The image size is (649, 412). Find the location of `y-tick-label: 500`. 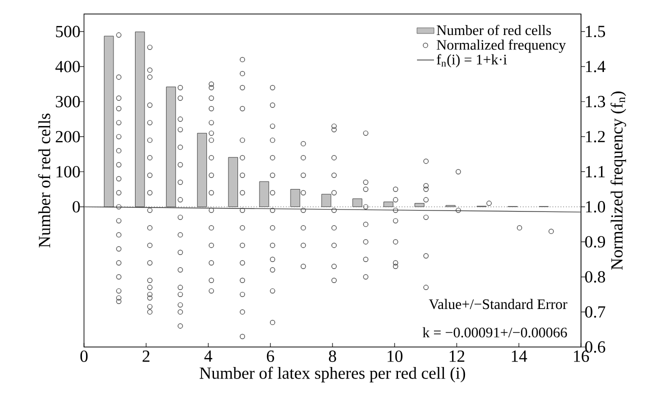

y-tick-label: 500 is located at coordinates (68, 32).